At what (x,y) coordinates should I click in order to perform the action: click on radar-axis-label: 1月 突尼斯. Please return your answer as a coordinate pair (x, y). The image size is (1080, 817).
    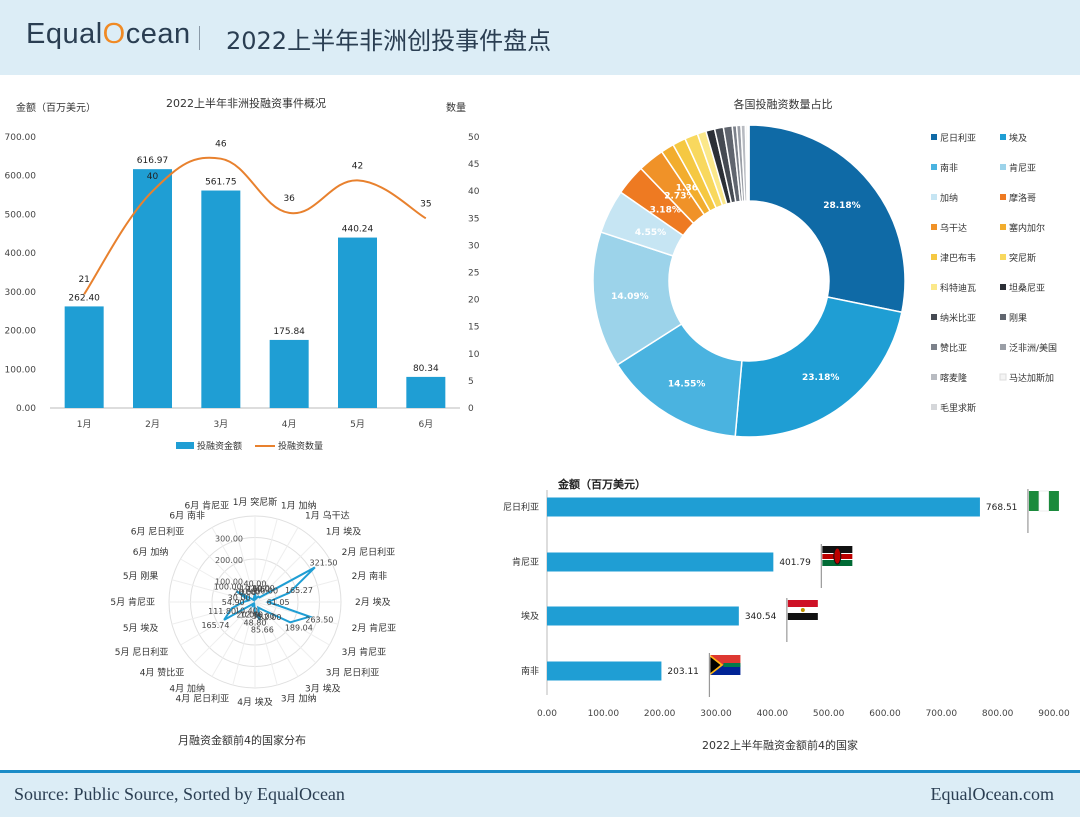
    Looking at the image, I should click on (255, 502).